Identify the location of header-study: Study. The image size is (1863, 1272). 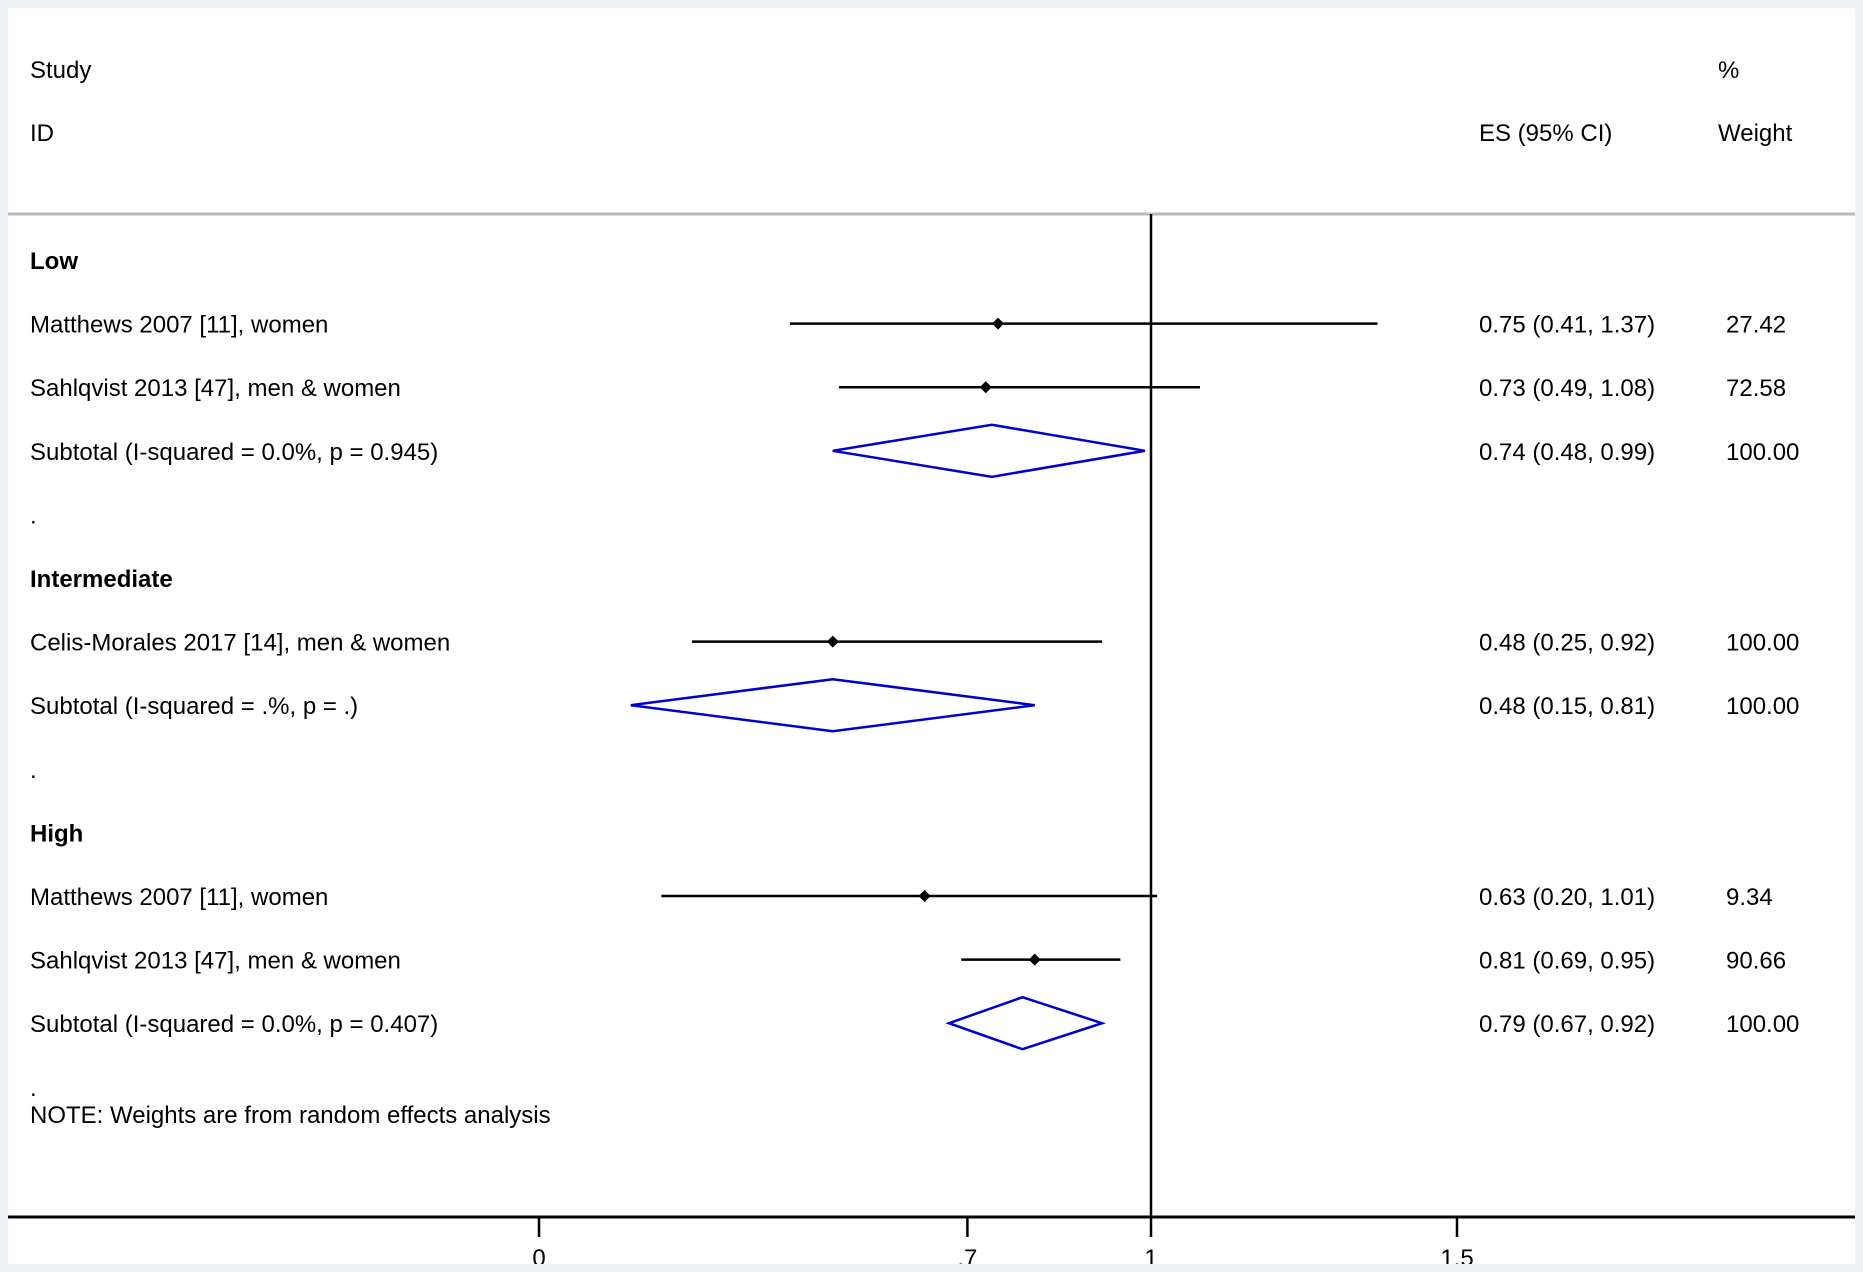
(60, 70).